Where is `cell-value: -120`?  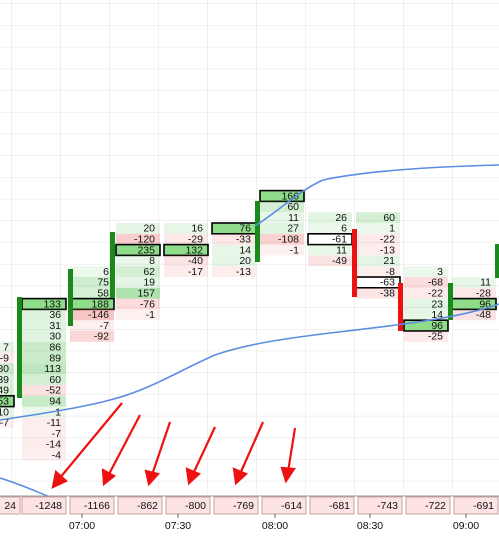
cell-value: -120 is located at coordinates (144, 239).